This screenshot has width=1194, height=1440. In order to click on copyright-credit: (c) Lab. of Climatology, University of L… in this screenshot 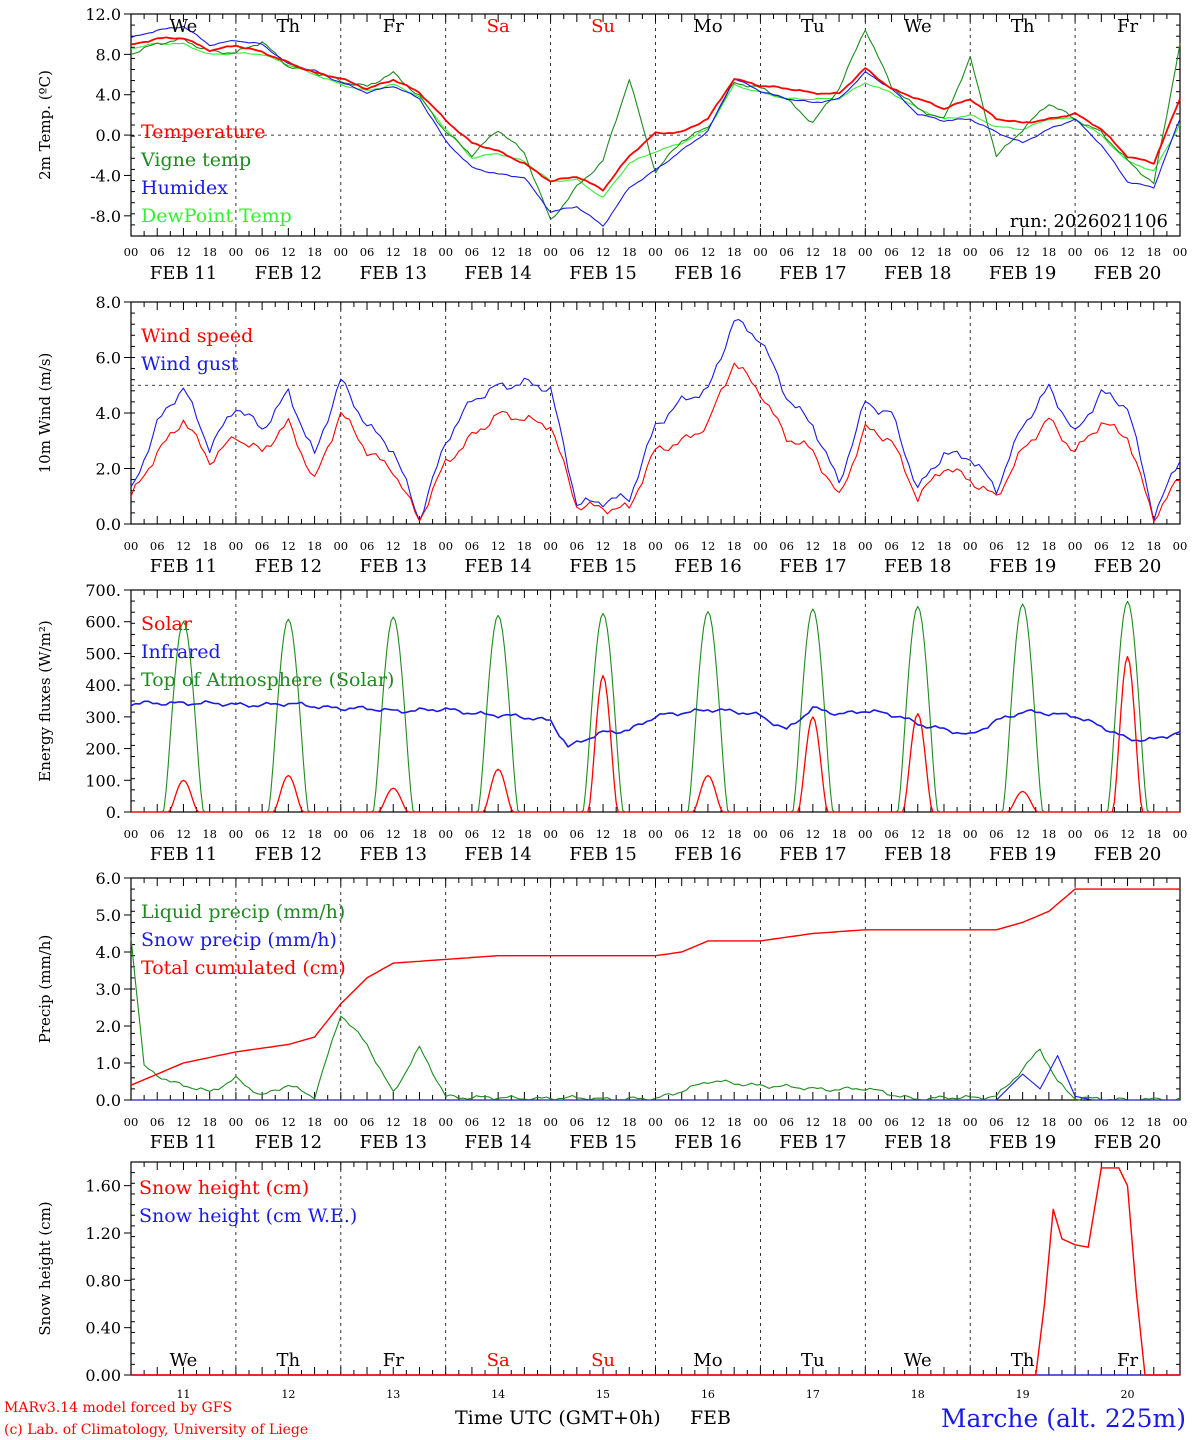, I will do `click(156, 1430)`.